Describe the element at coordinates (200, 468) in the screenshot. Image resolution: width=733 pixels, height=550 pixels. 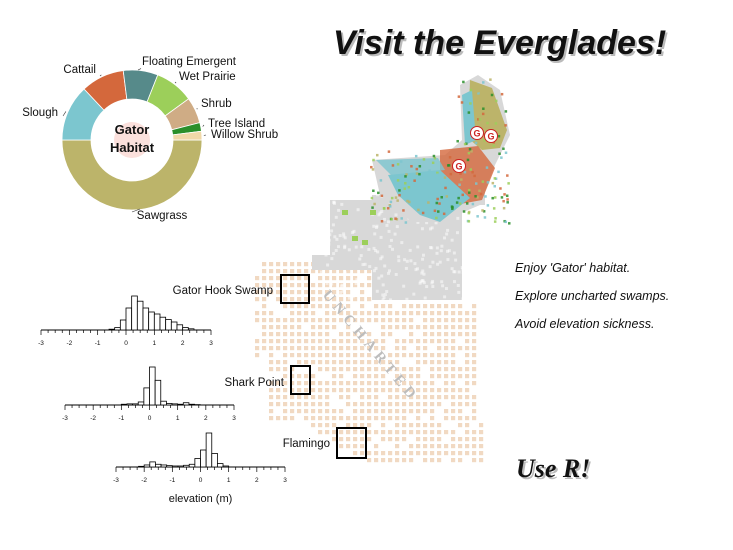
I see `histogram-flamingo: -3 -2 -1 0 1 2 3 elevation (m)` at that location.